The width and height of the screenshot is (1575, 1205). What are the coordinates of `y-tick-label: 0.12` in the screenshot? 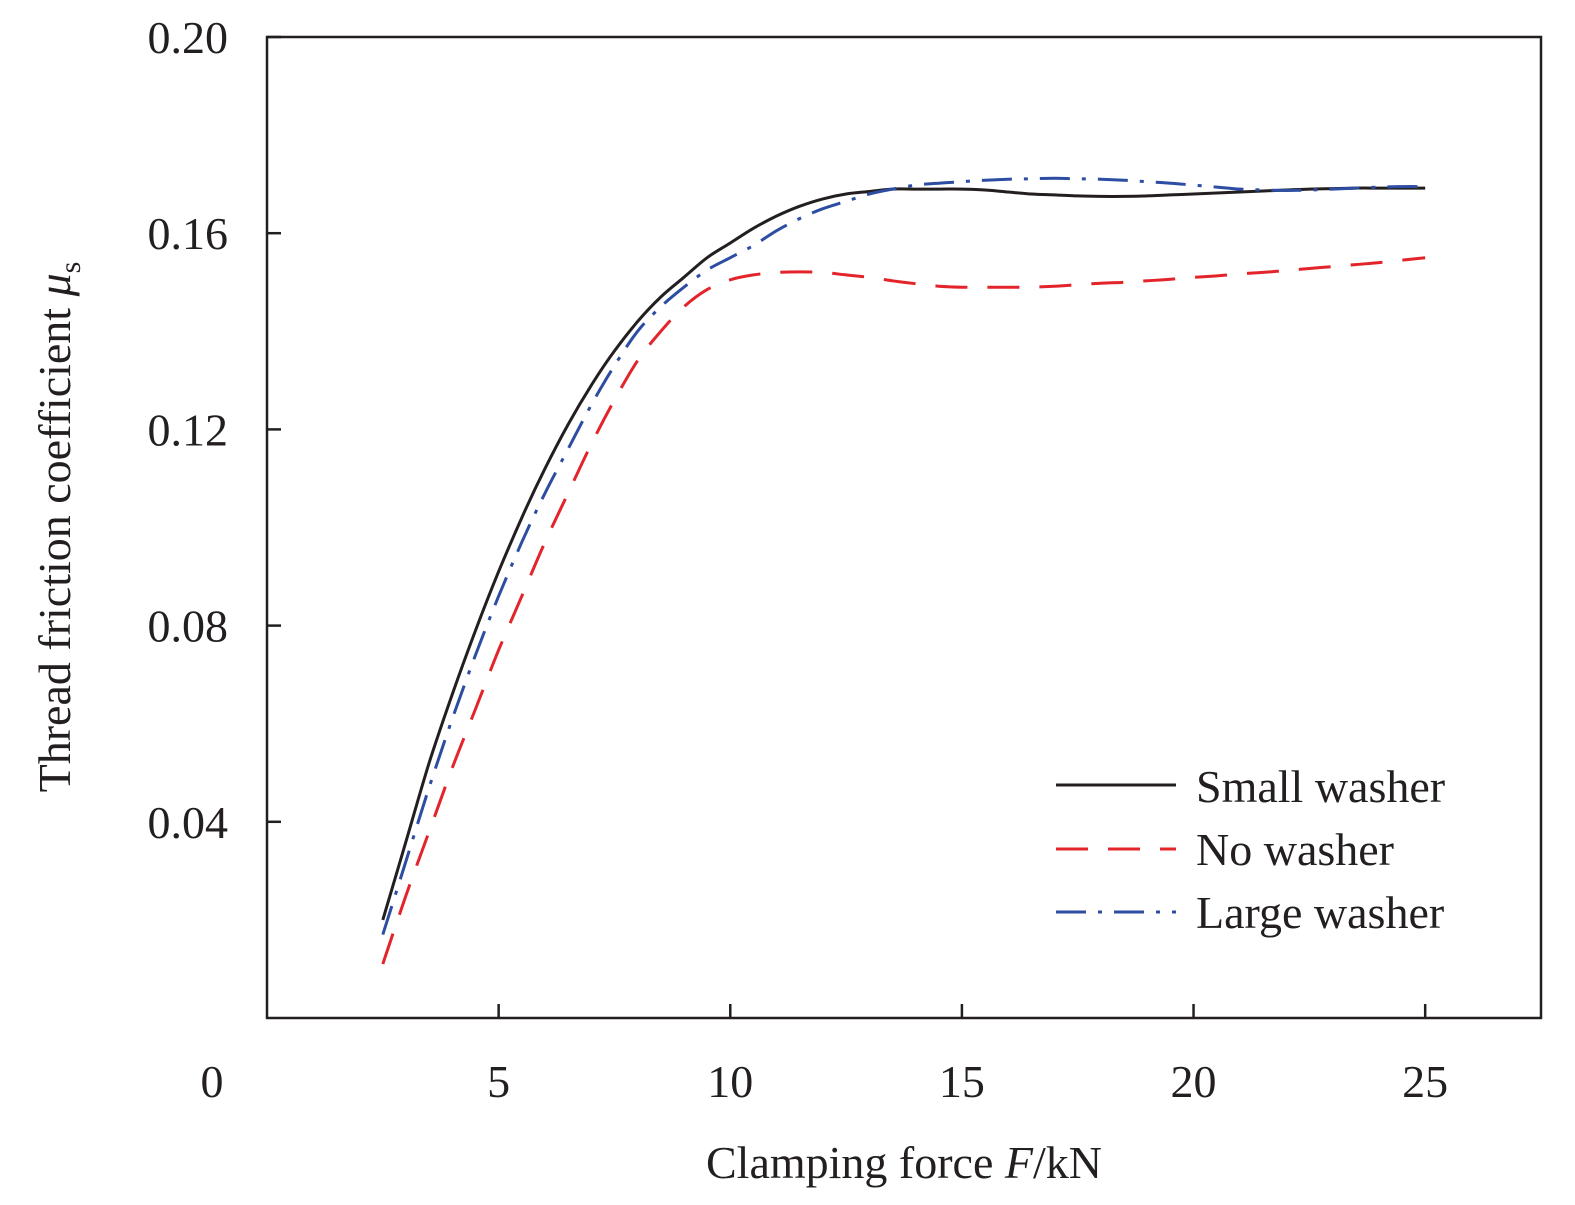 It's located at (188, 429).